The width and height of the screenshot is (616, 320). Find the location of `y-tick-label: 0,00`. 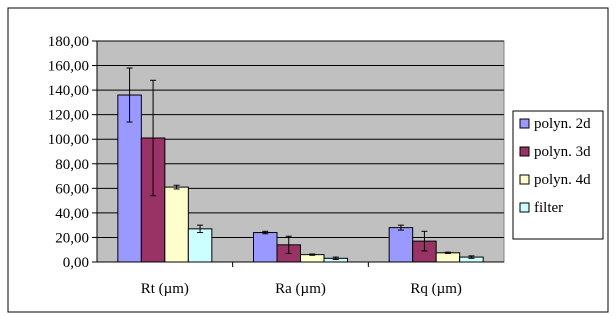

y-tick-label: 0,00 is located at coordinates (76, 263).